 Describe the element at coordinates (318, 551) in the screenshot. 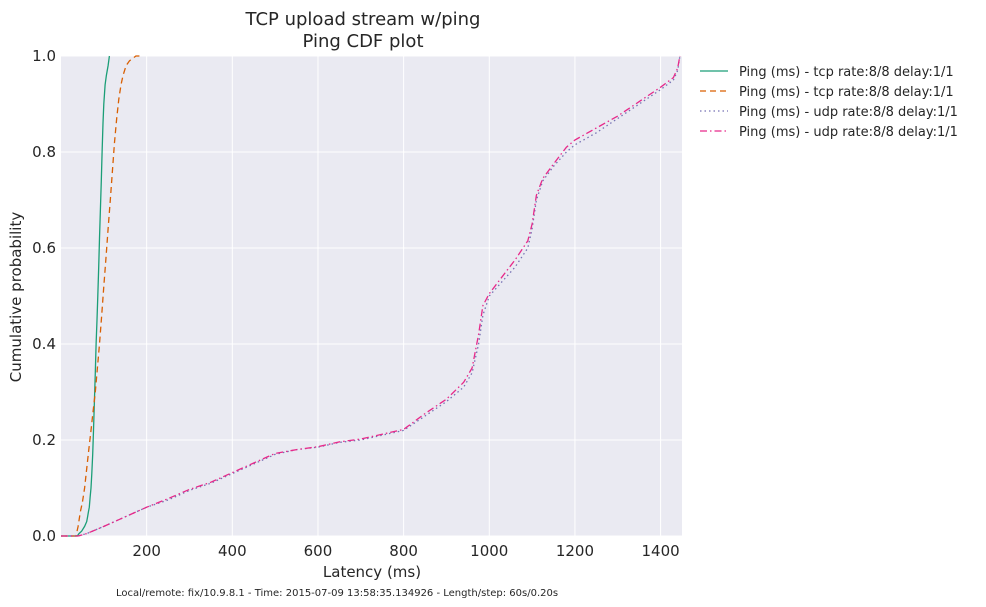

I see `x-tick-label: 600` at that location.